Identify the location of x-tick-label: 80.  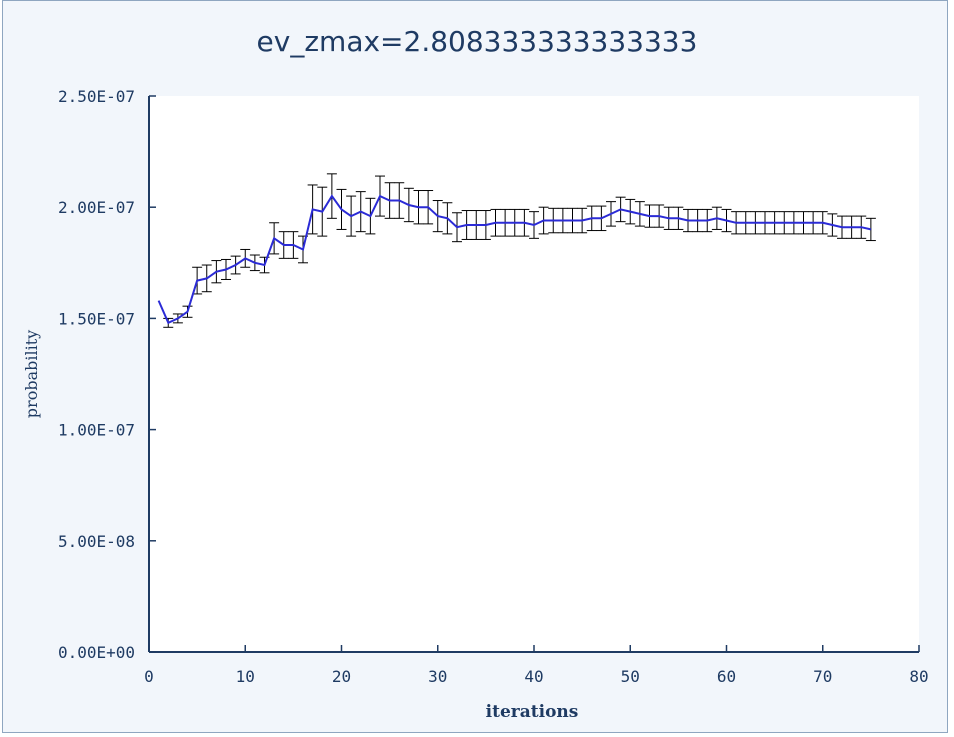
(918, 676).